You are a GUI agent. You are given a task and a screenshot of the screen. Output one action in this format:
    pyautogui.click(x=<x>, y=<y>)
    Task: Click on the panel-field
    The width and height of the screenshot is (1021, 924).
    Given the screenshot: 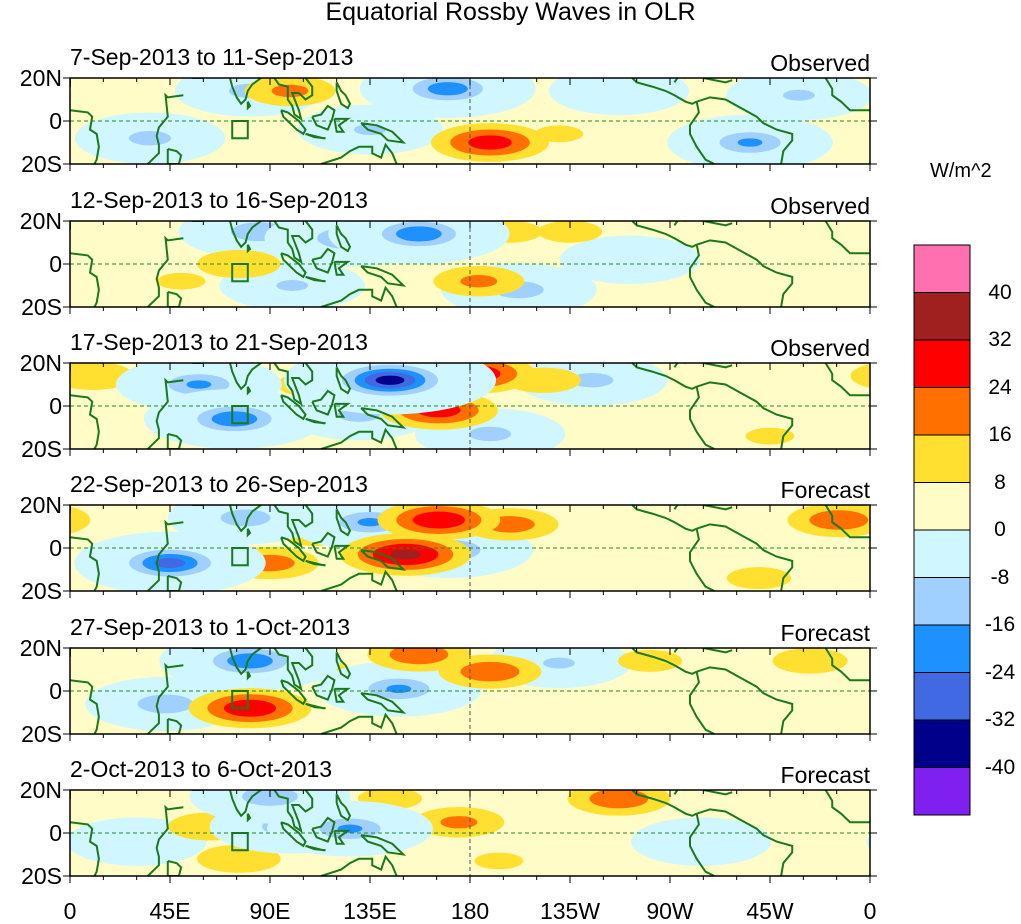 What is the action you would take?
    pyautogui.click(x=470, y=121)
    